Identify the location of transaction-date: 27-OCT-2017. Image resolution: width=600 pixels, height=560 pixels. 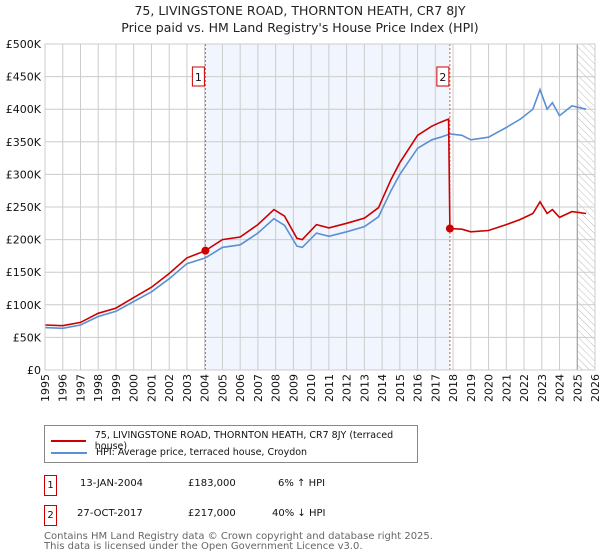
(110, 513).